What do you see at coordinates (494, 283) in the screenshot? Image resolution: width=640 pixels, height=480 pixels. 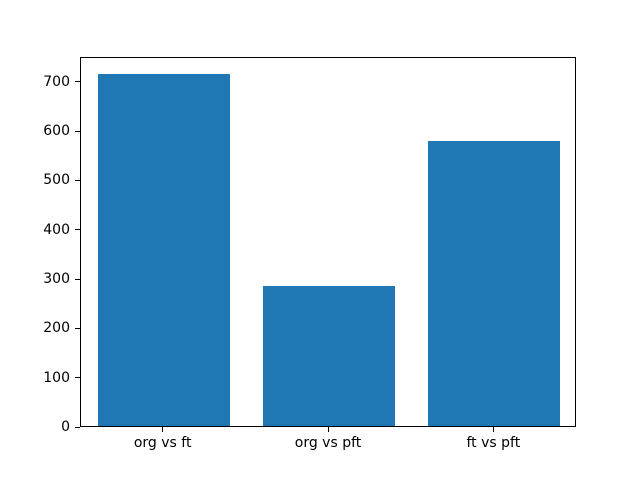 I see `bar-ft-vs-pft` at bounding box center [494, 283].